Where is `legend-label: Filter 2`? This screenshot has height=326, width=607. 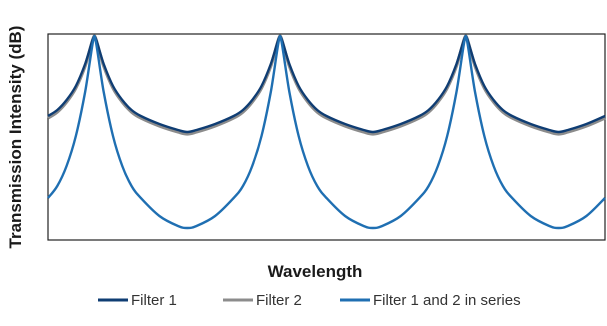 legend-label: Filter 2 is located at coordinates (279, 300).